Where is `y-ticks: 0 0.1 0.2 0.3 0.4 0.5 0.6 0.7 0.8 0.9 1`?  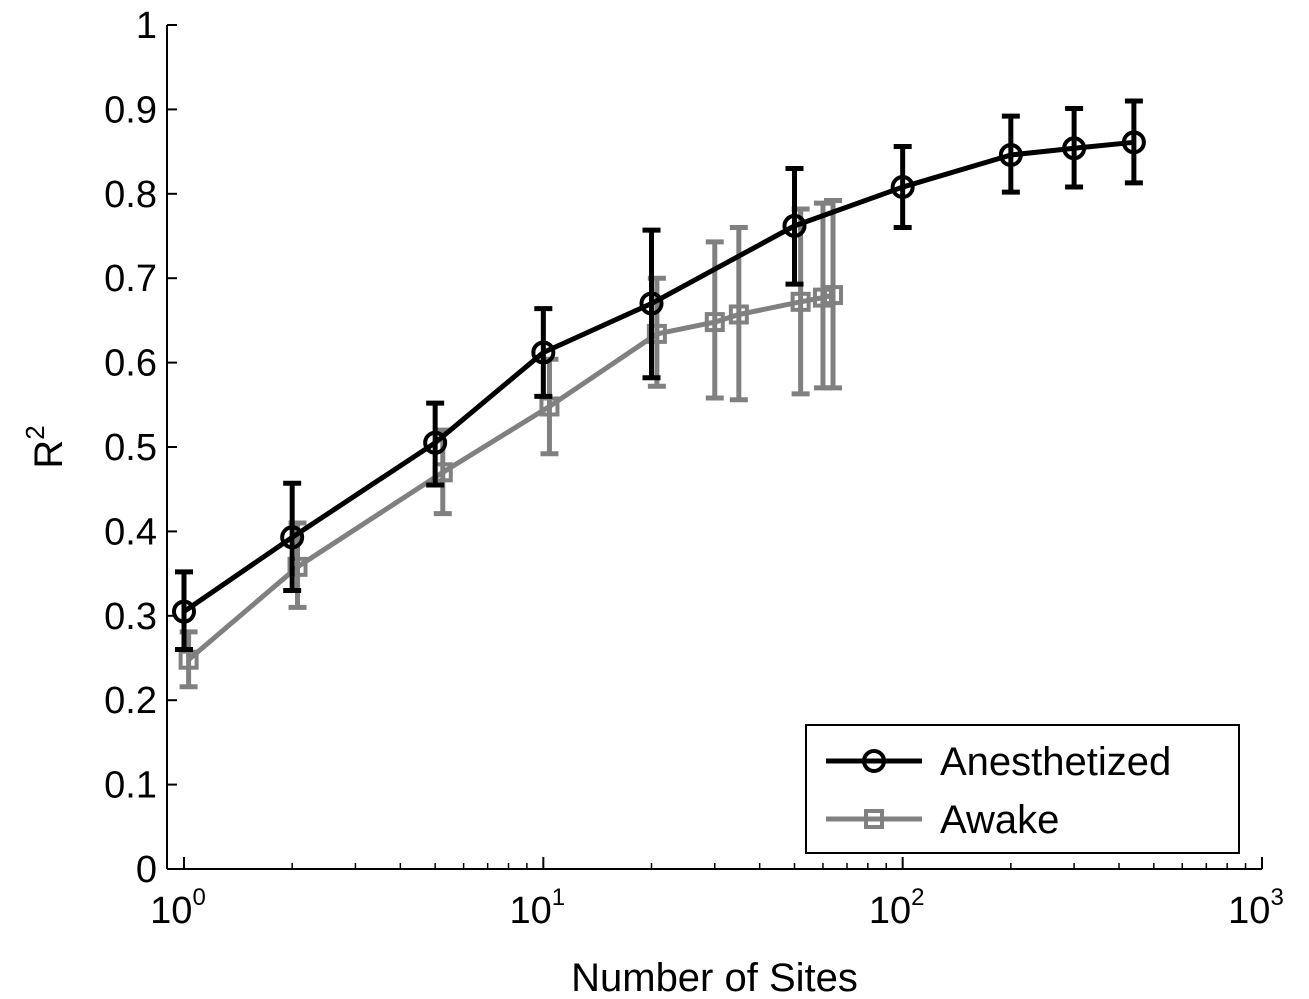 y-ticks: 0 0.1 0.2 0.3 0.4 0.5 0.6 0.7 0.8 0.9 1 is located at coordinates (140, 448).